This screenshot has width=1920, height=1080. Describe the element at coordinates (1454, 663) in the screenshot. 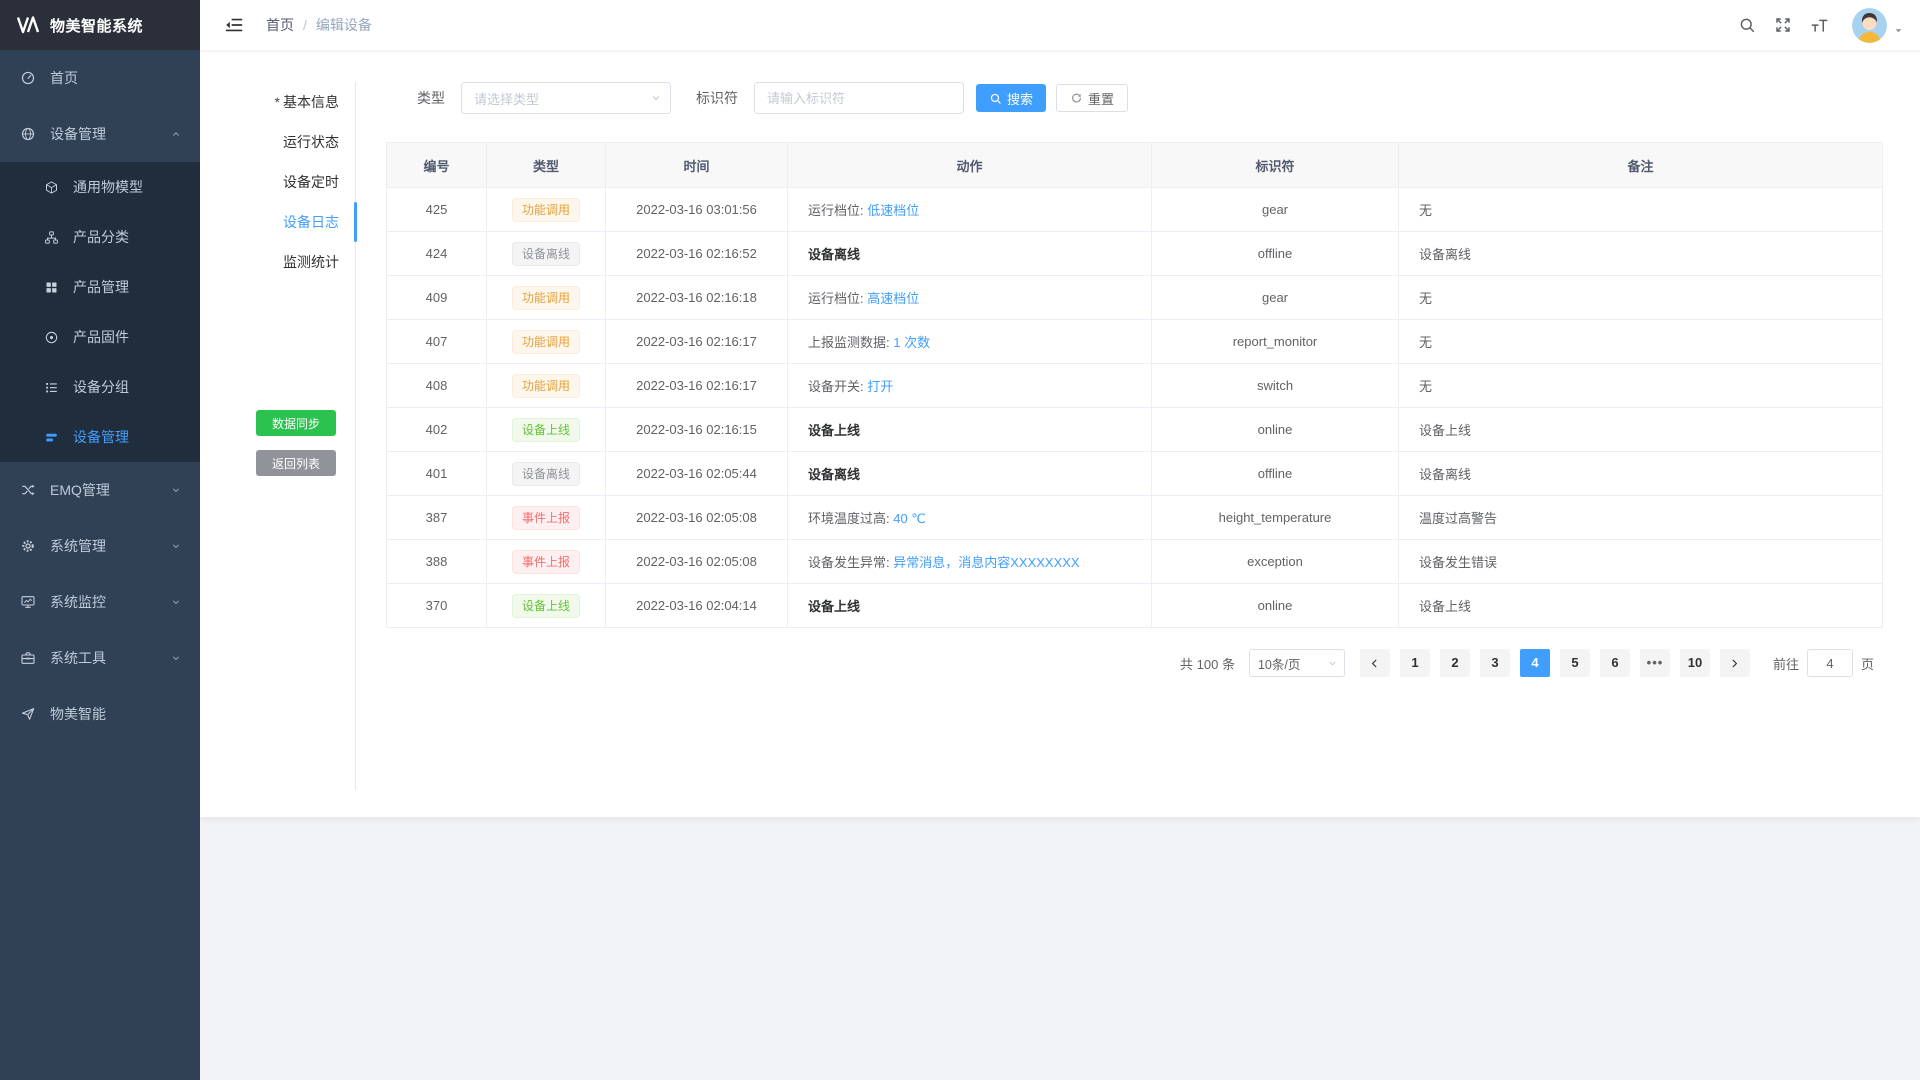

I see `page-button-2: 2` at that location.